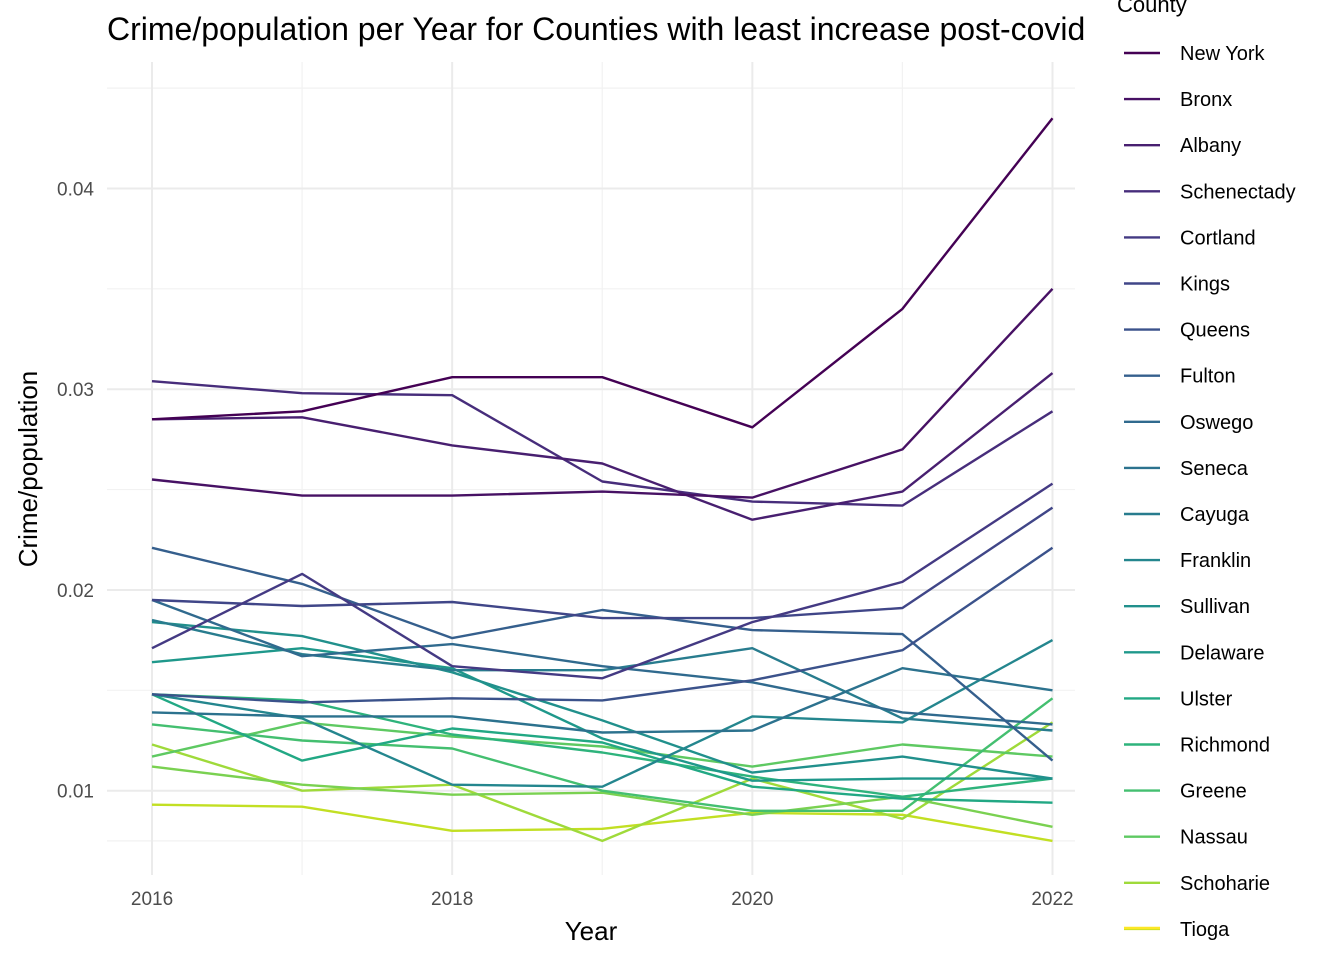 This screenshot has height=960, width=1344. Describe the element at coordinates (75, 490) in the screenshot. I see `y-tick-labels: 0.01 0.02 0.03 0.04` at that location.